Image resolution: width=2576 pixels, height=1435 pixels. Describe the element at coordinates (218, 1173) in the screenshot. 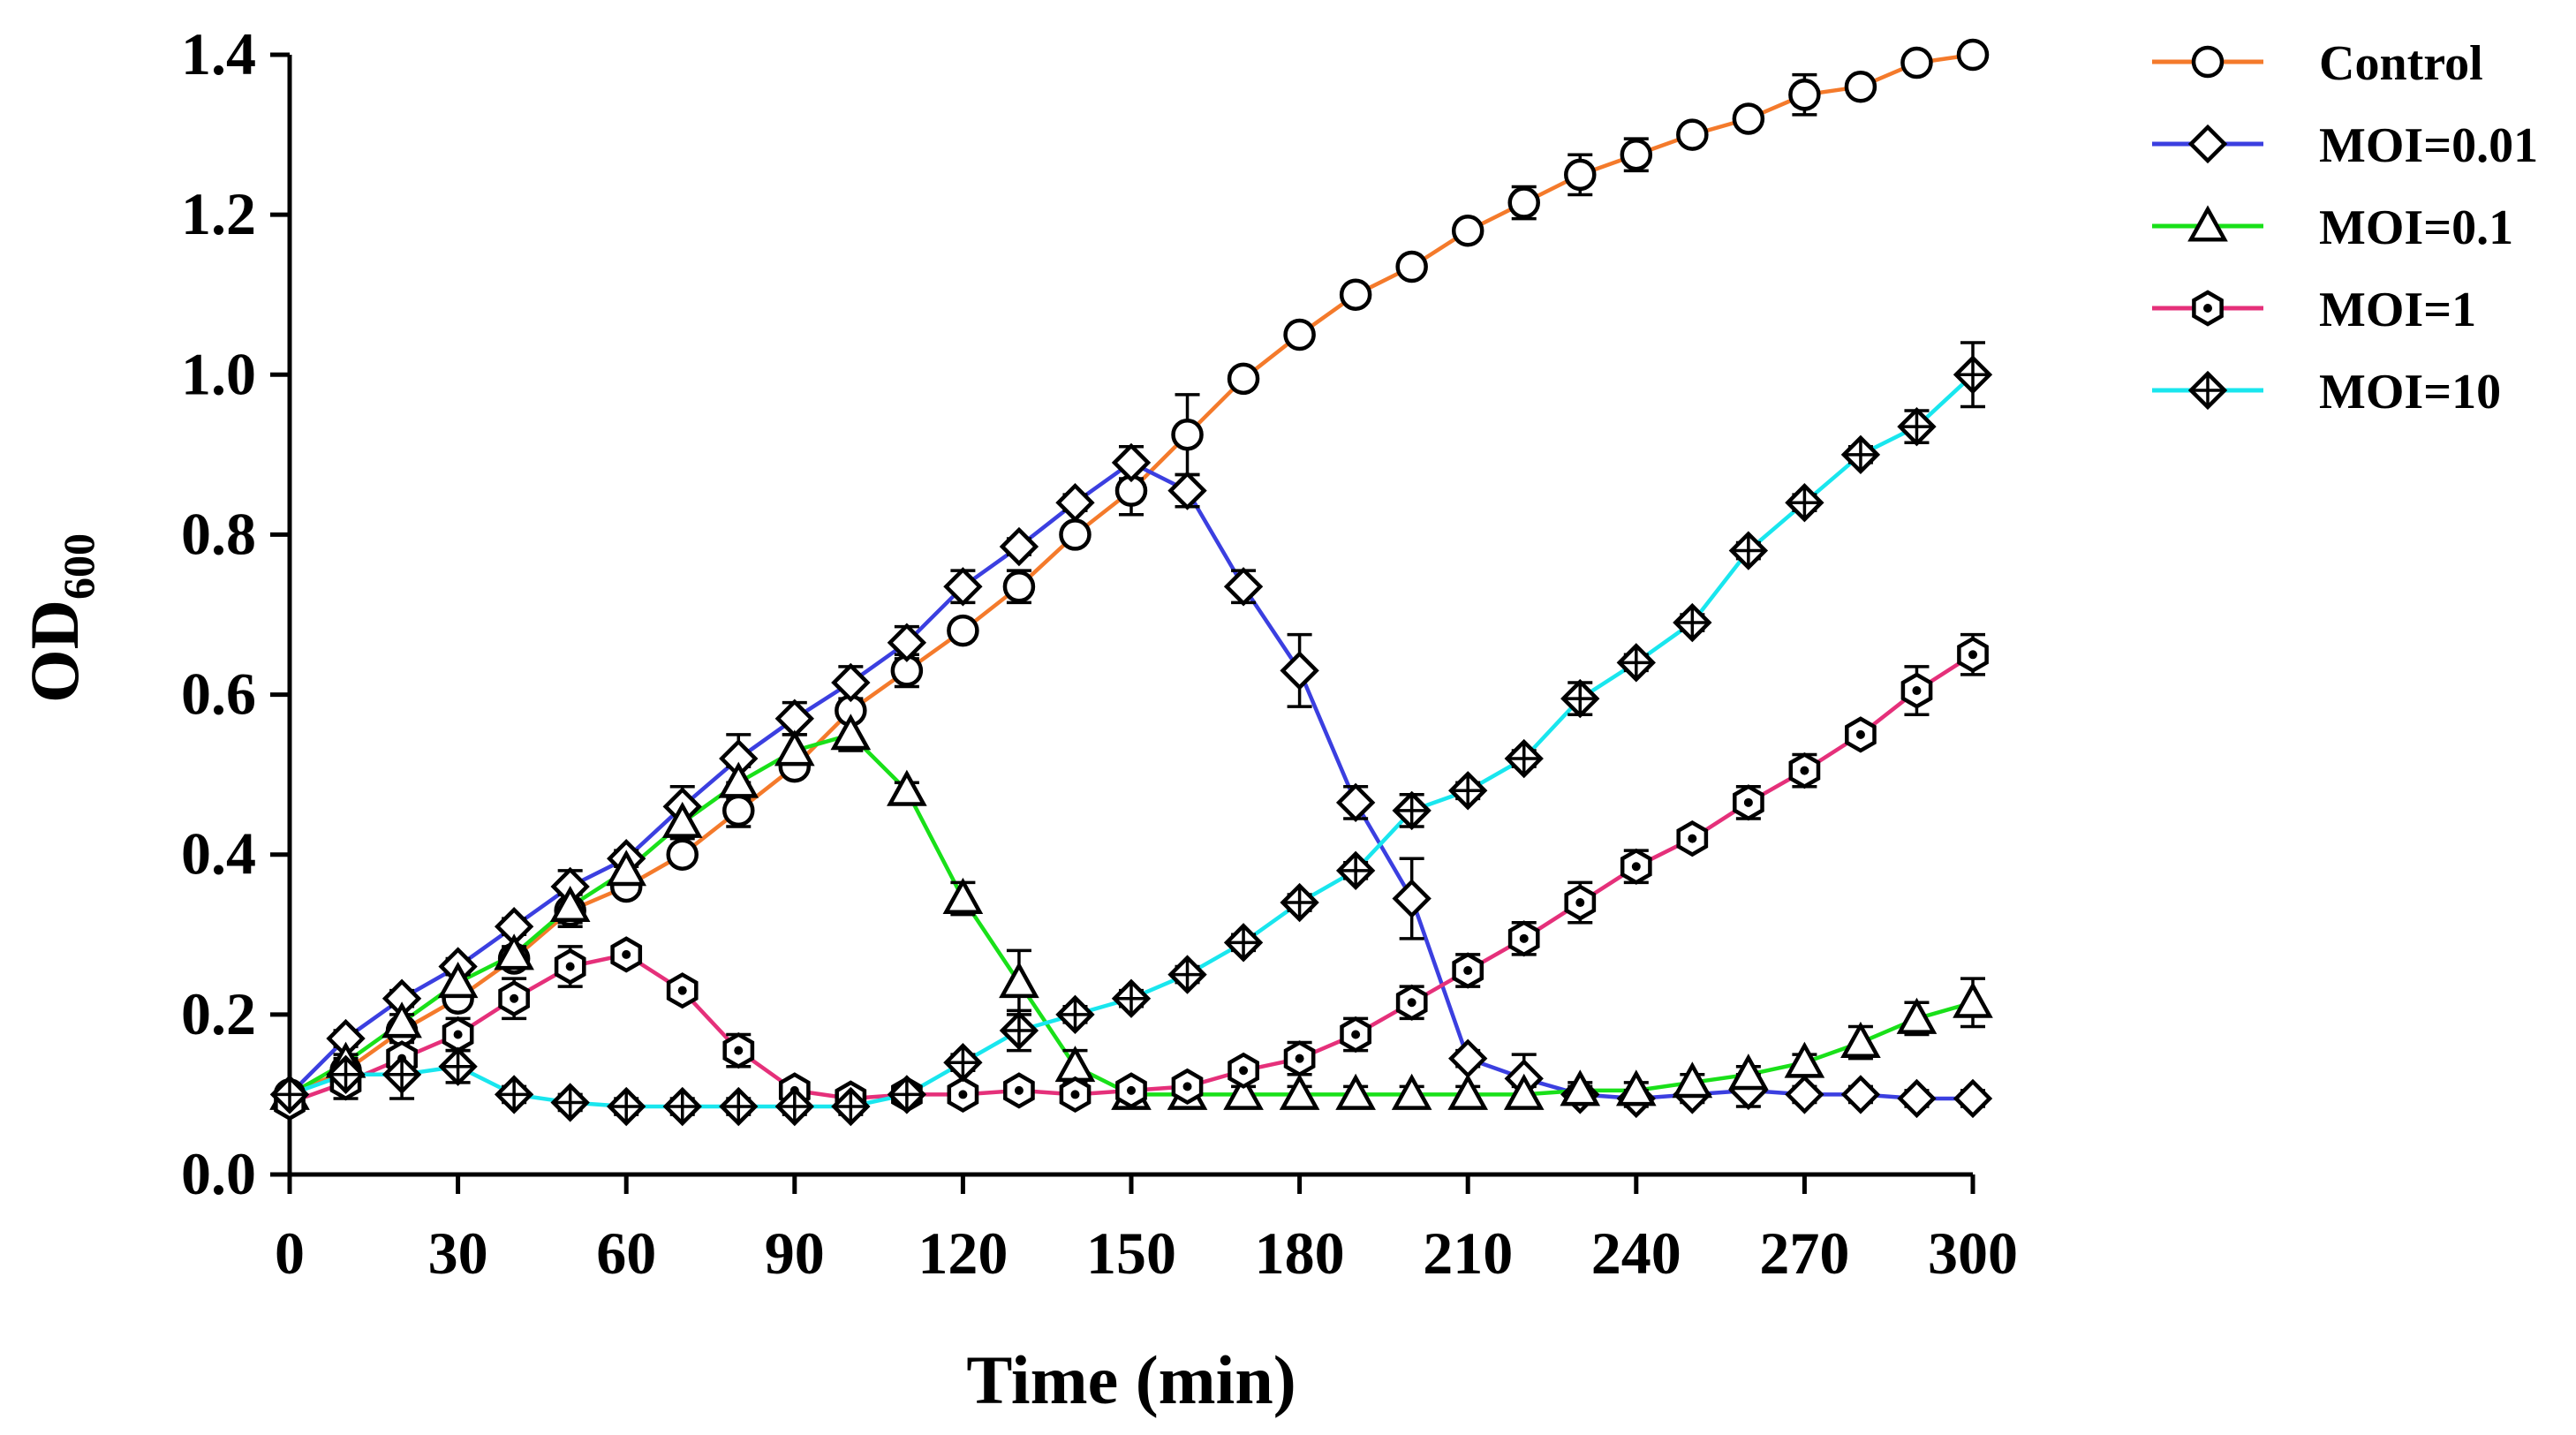

I see `y-tick-label: 0.0` at that location.